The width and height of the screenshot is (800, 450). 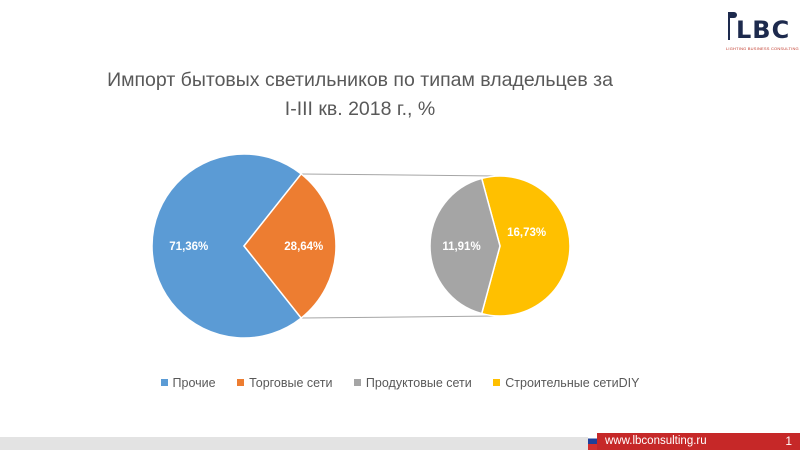 What do you see at coordinates (656, 441) in the screenshot?
I see `website-link: www.lbconsulting.ru` at bounding box center [656, 441].